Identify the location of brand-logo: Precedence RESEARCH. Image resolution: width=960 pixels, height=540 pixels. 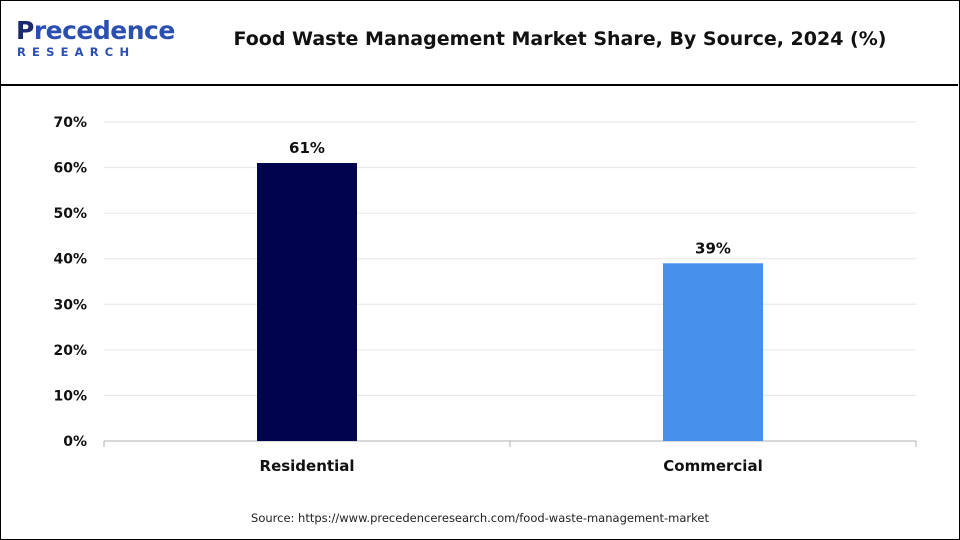
(95, 42).